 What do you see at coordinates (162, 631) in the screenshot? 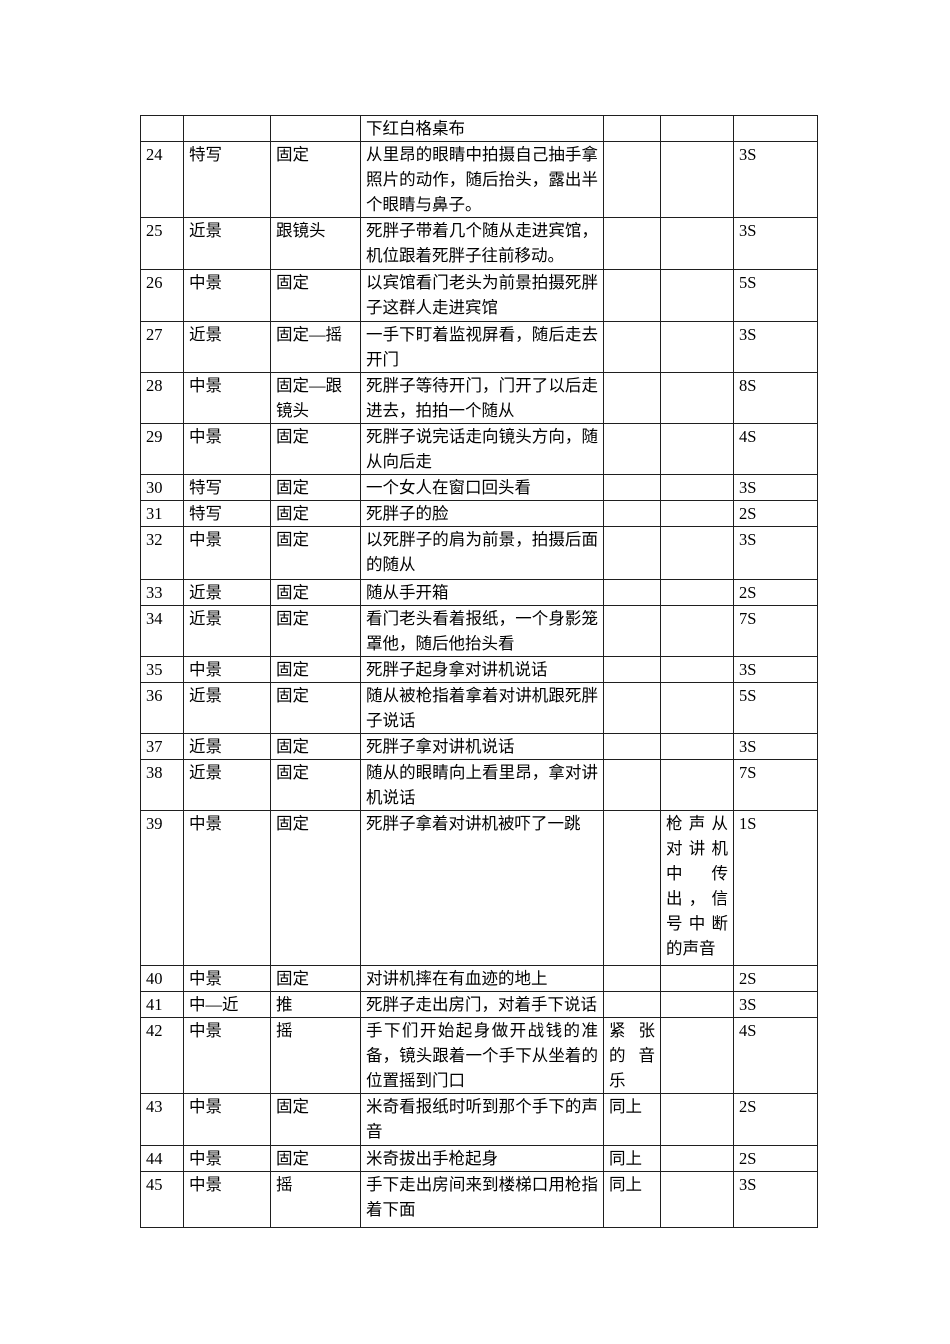
I see `cell-shot-number: 34` at bounding box center [162, 631].